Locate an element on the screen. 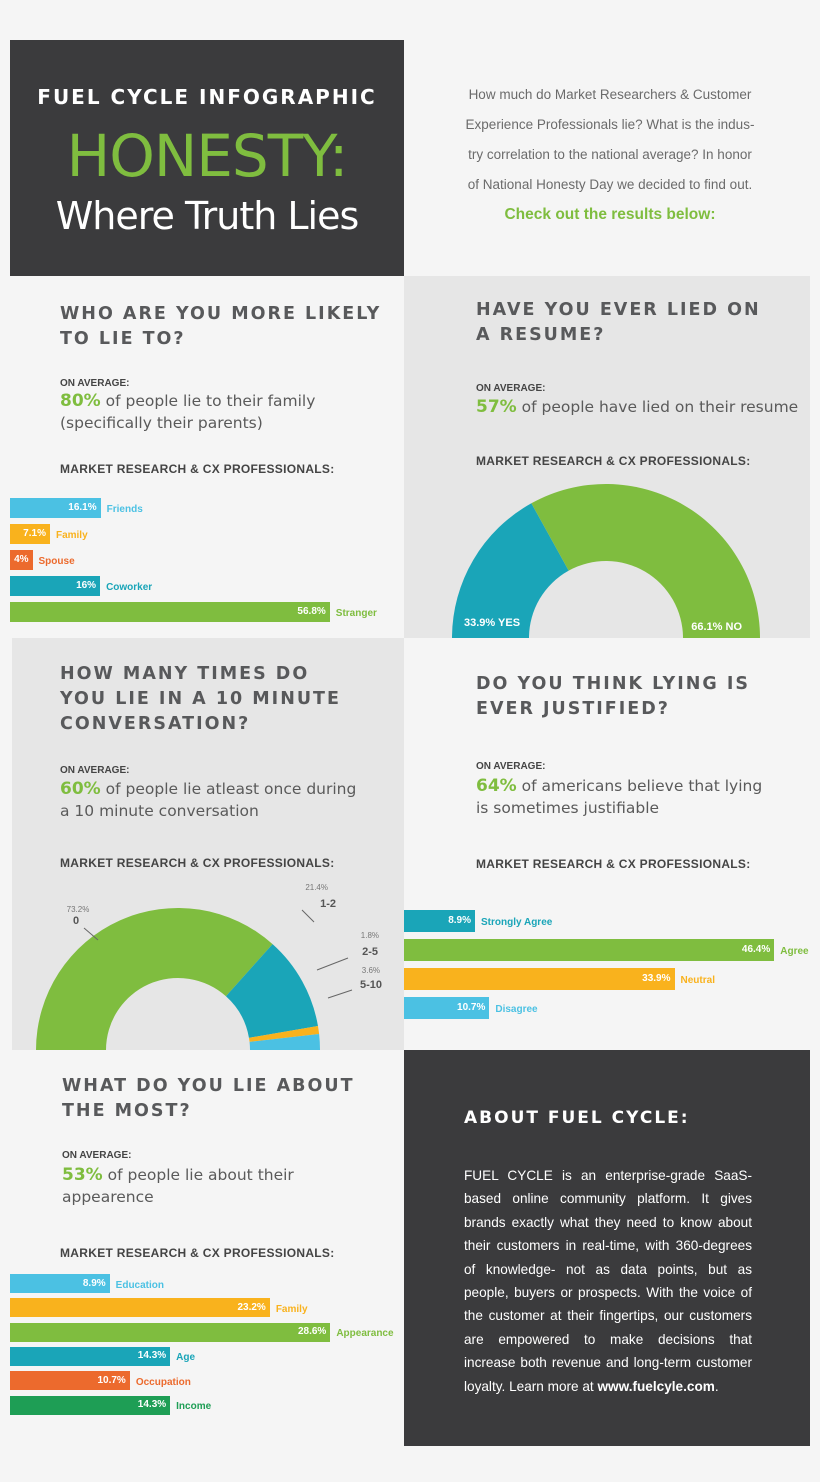 This screenshot has height=1482, width=820. question-heading: DO YOU THINK LYING IS EVER JUSTIFIED? is located at coordinates (613, 696).